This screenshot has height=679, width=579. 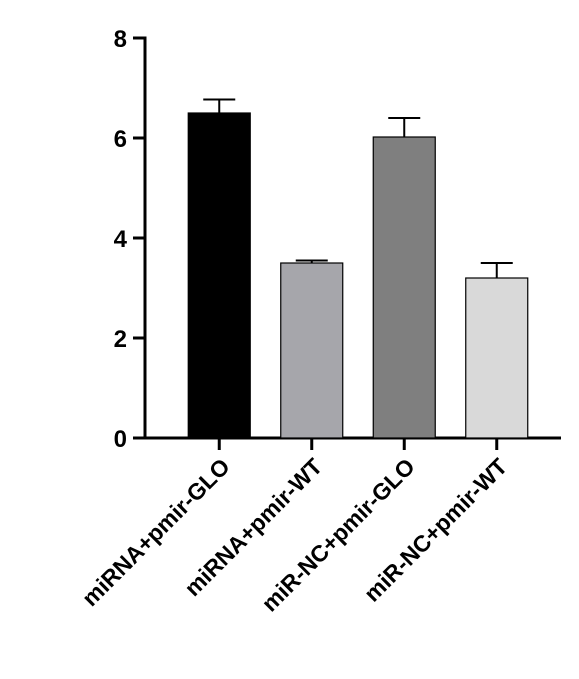 What do you see at coordinates (120, 39) in the screenshot?
I see `y-tick-label: 8` at bounding box center [120, 39].